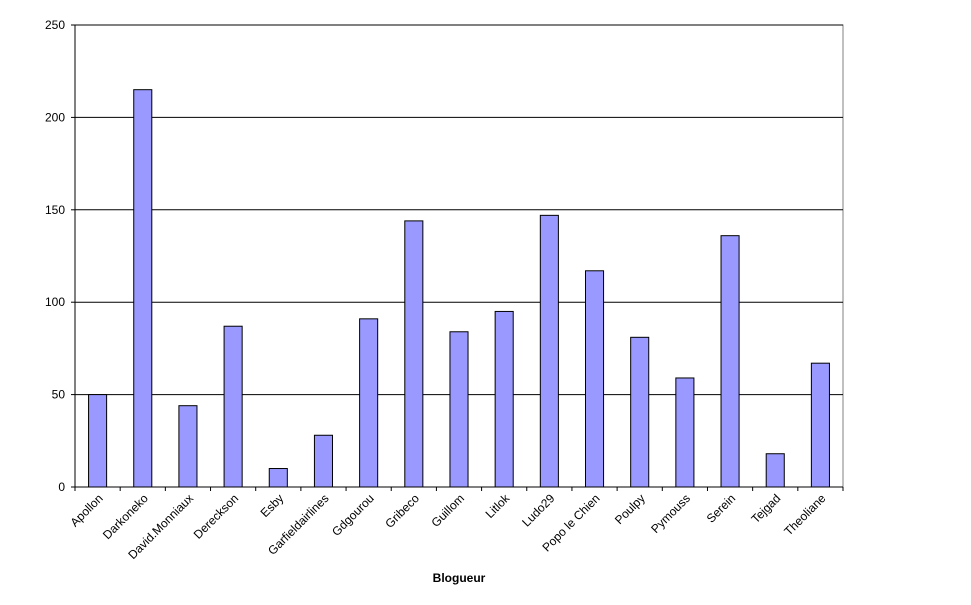 The width and height of the screenshot is (971, 605). I want to click on x-axis-label: Blogueur, so click(459, 578).